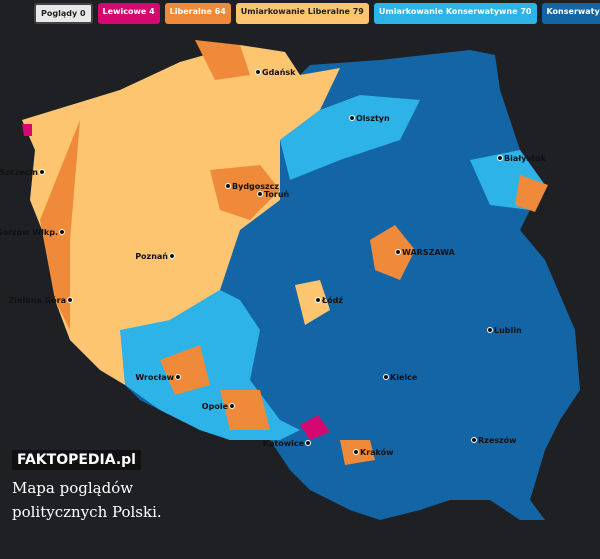 This screenshot has height=559, width=600. Describe the element at coordinates (508, 330) in the screenshot. I see `city-label: Lublin` at that location.